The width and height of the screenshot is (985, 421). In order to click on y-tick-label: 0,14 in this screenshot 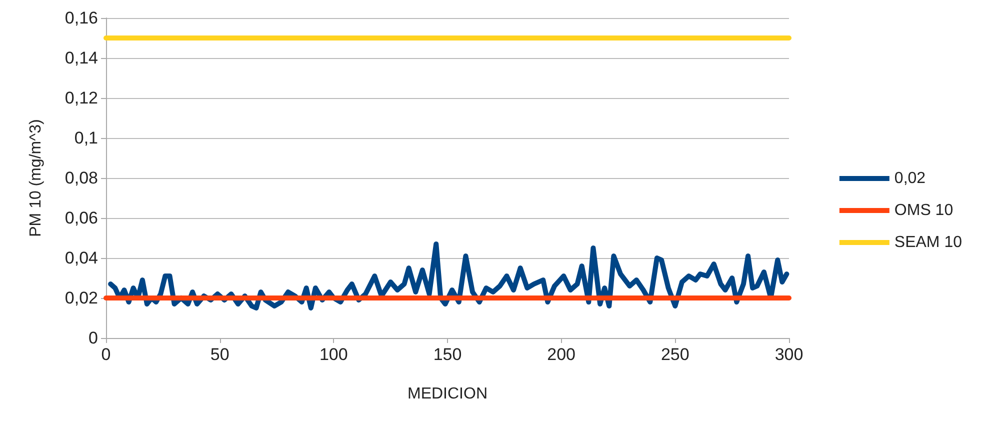, I will do `click(81, 58)`.